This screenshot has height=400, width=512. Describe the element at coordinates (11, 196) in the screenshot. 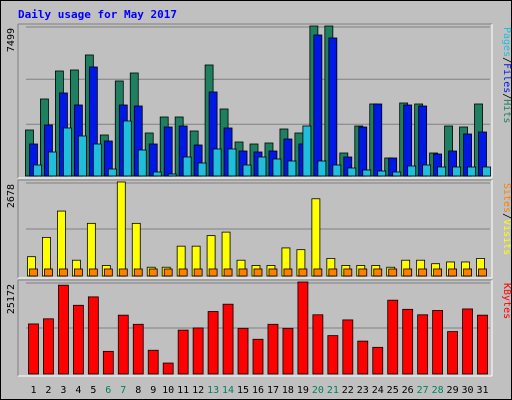

I see `panel-2-max-label: 2678` at that location.